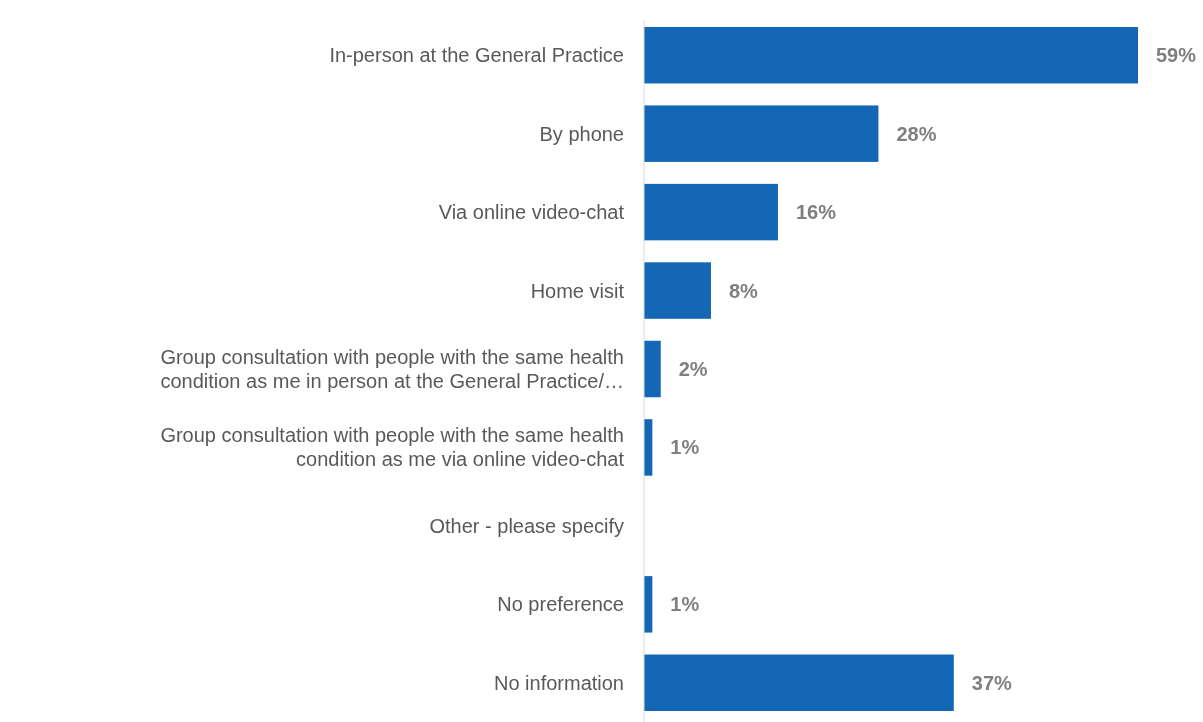 The image size is (1203, 722). I want to click on y-tick-label: Group consultation with people with the same health condition as me via online video-chat, so click(392, 447).